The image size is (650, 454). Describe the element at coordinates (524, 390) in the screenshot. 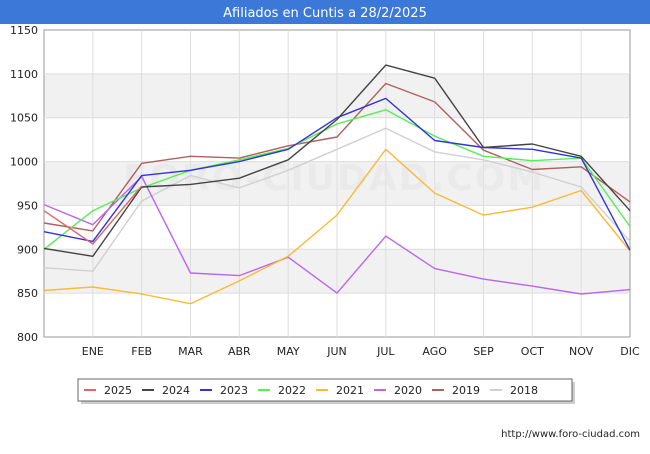

I see `legend-label-2018: 2018` at that location.